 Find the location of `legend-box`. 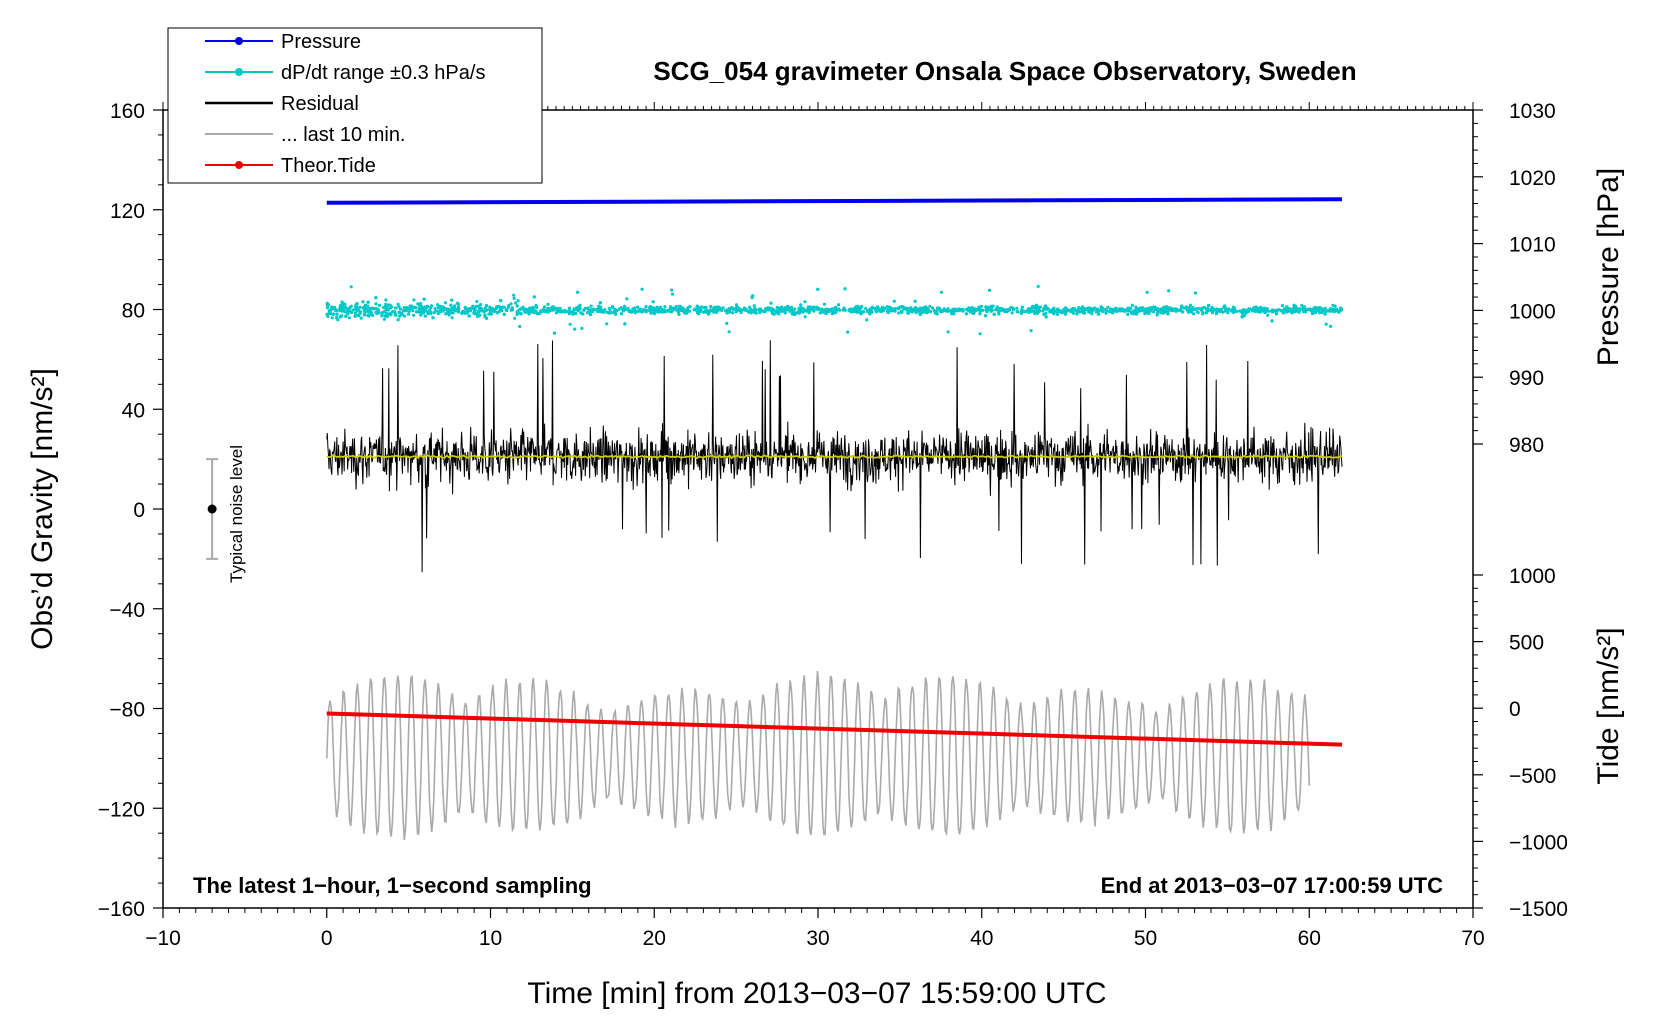

legend-box is located at coordinates (355, 105).